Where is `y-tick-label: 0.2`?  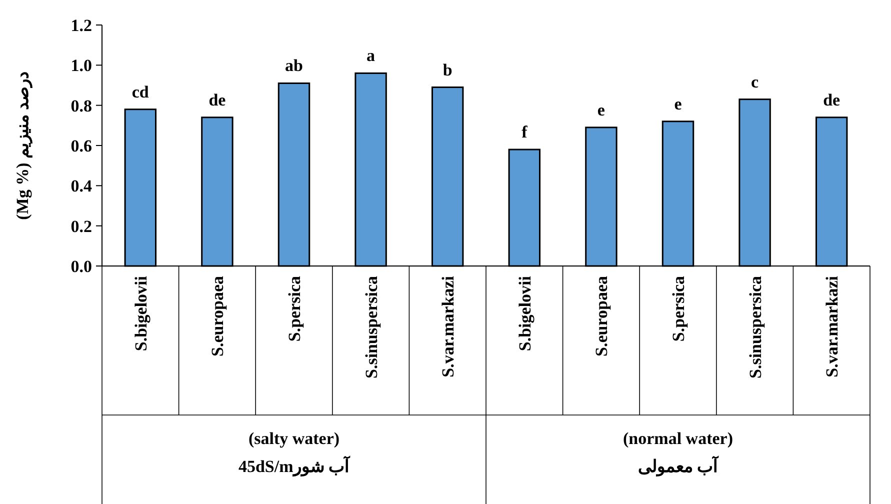
y-tick-label: 0.2 is located at coordinates (81, 226).